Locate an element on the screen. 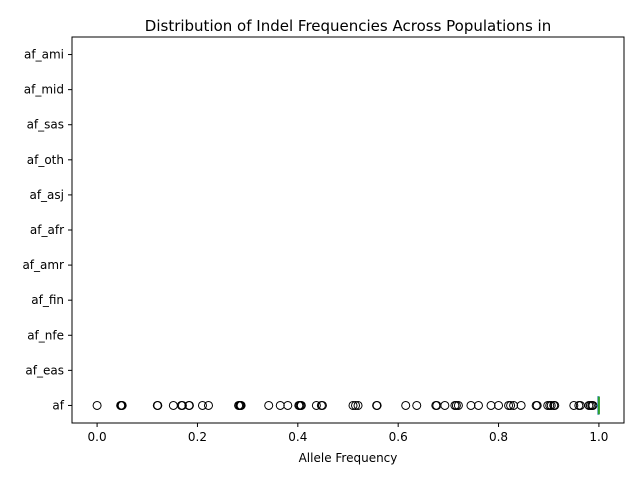  y-tick-label: af_mid is located at coordinates (44, 90).